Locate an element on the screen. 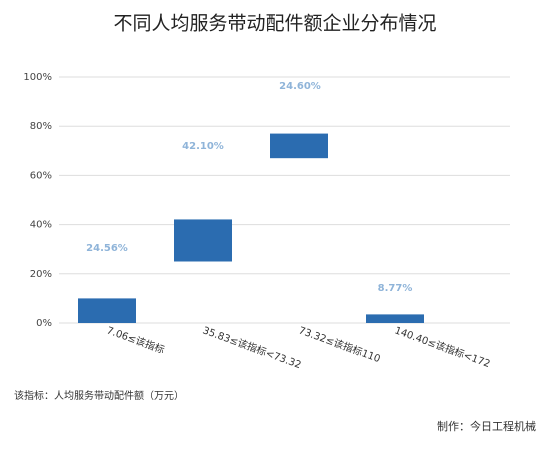 The image size is (550, 451). x-tick-label: 140.40≤该指标<172 is located at coordinates (442, 346).